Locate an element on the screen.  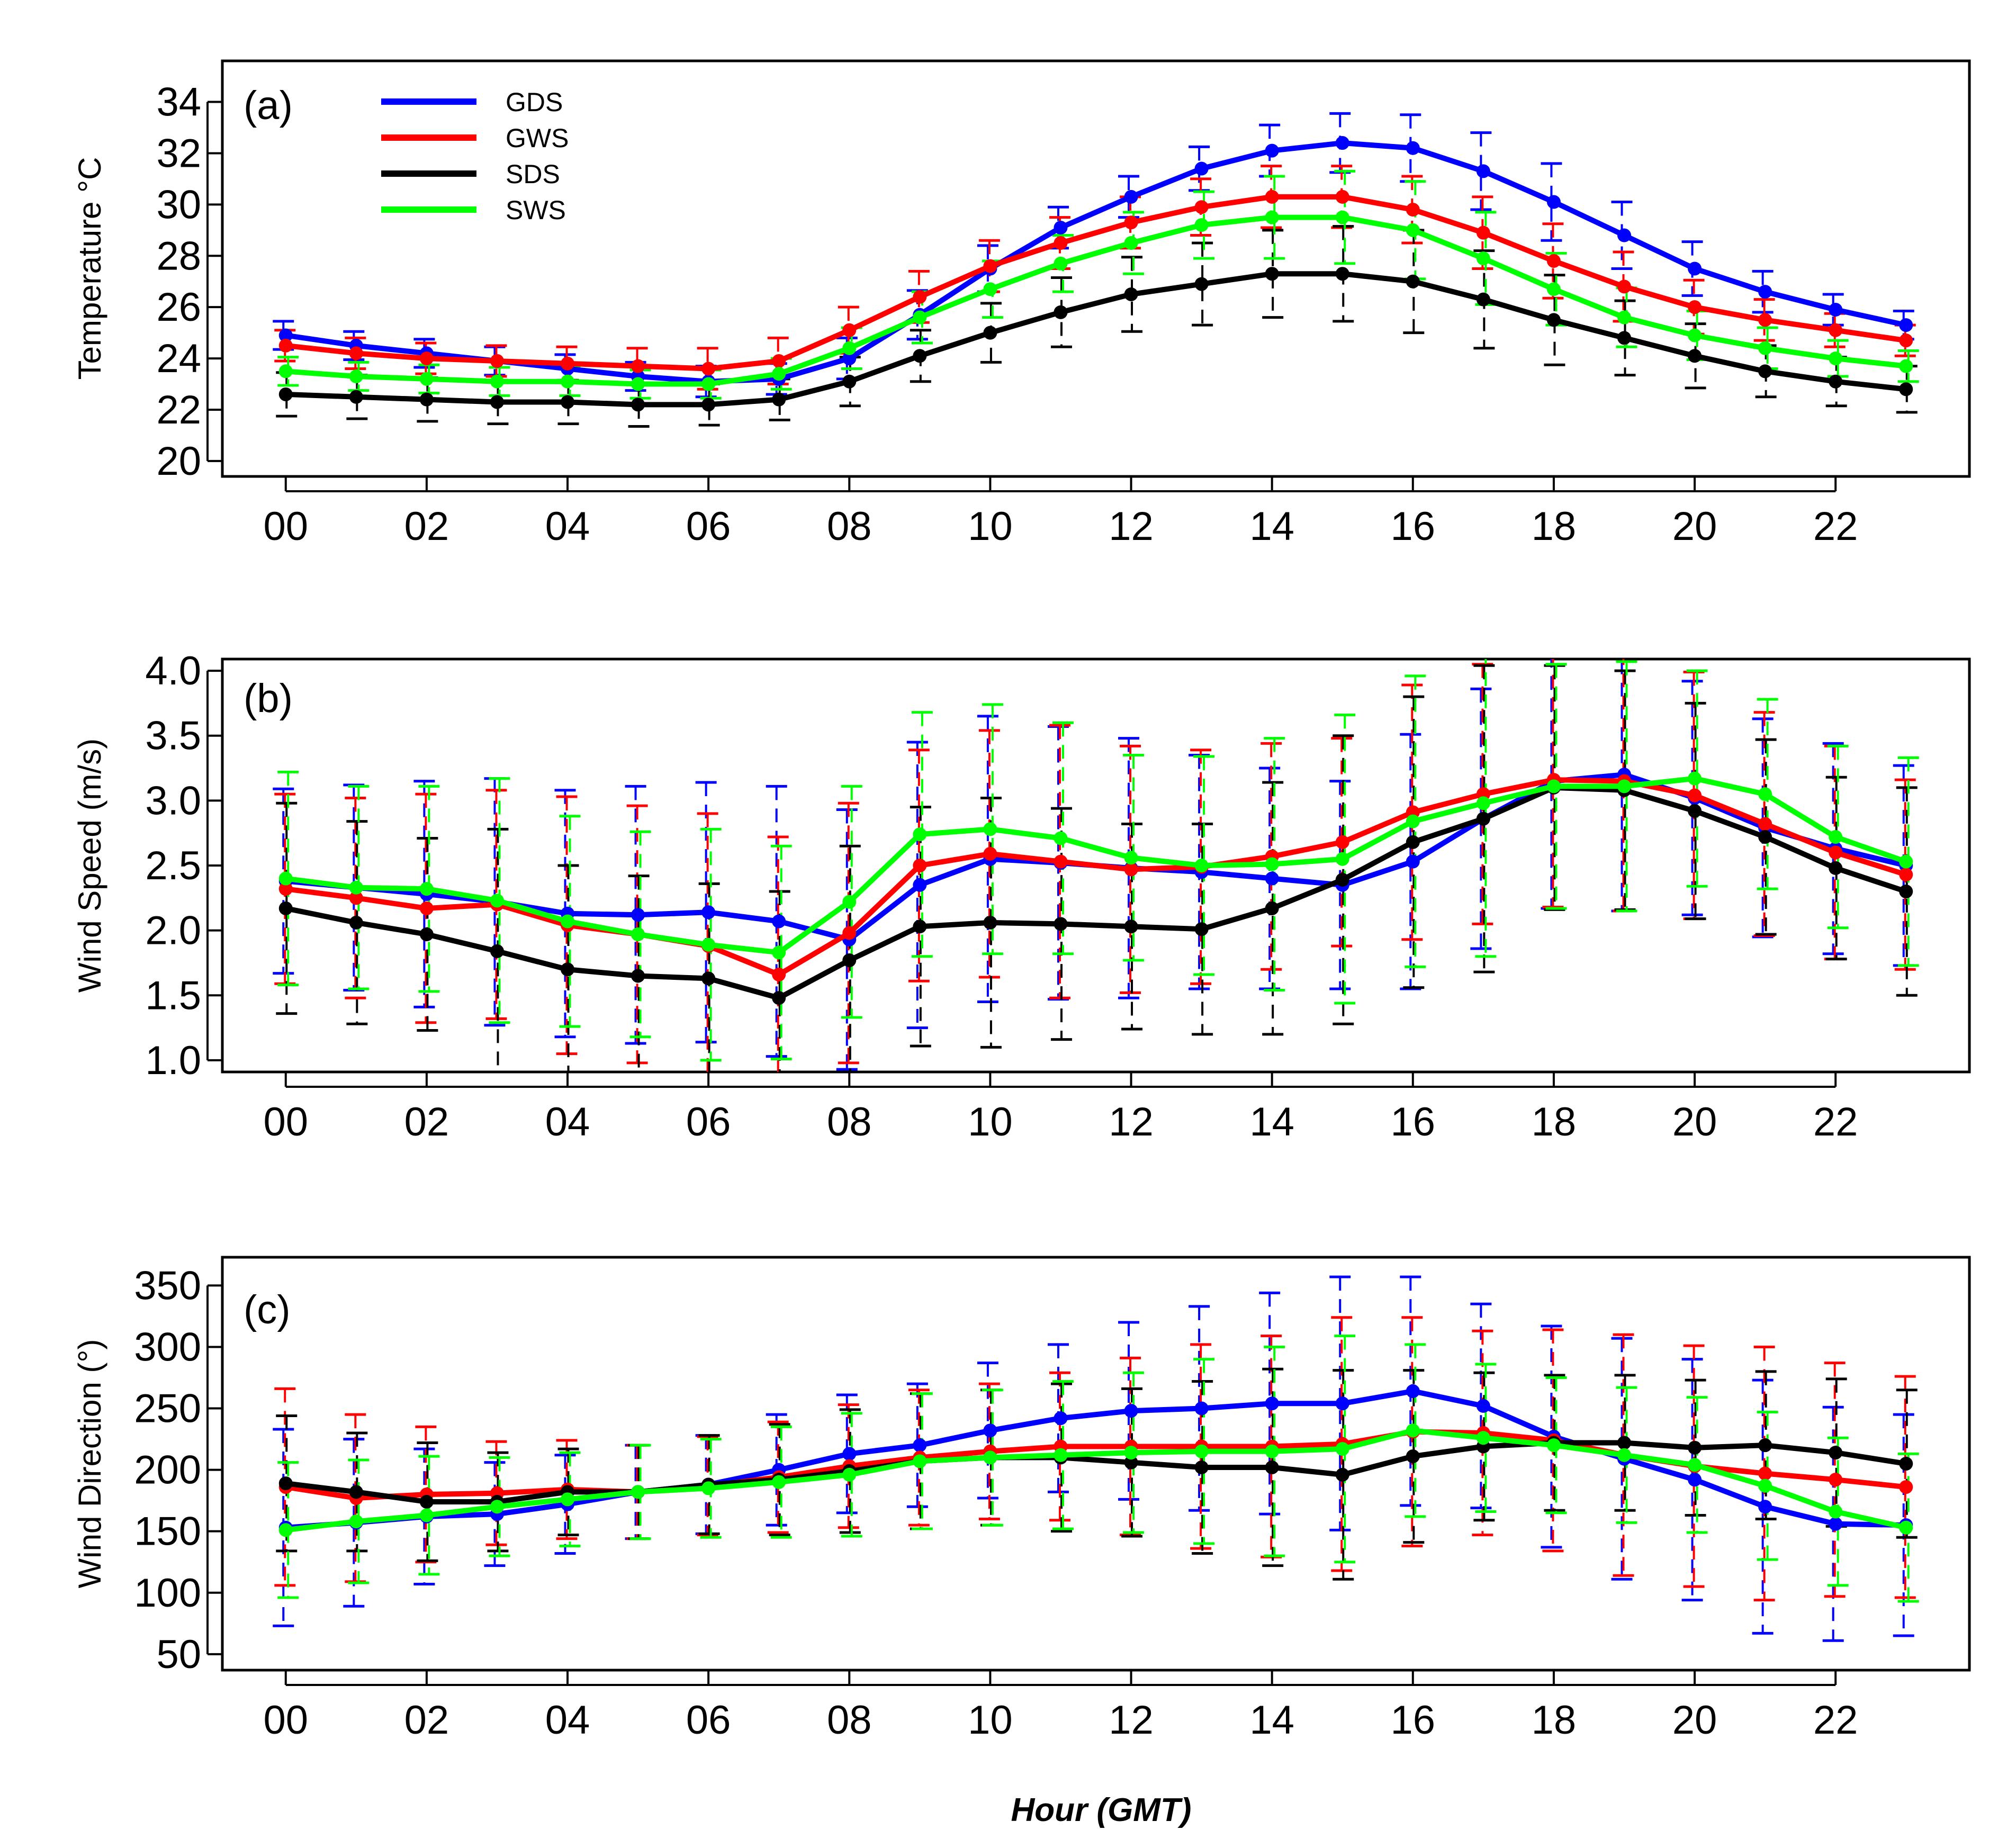
x-tick-label: 02 is located at coordinates (426, 1720).